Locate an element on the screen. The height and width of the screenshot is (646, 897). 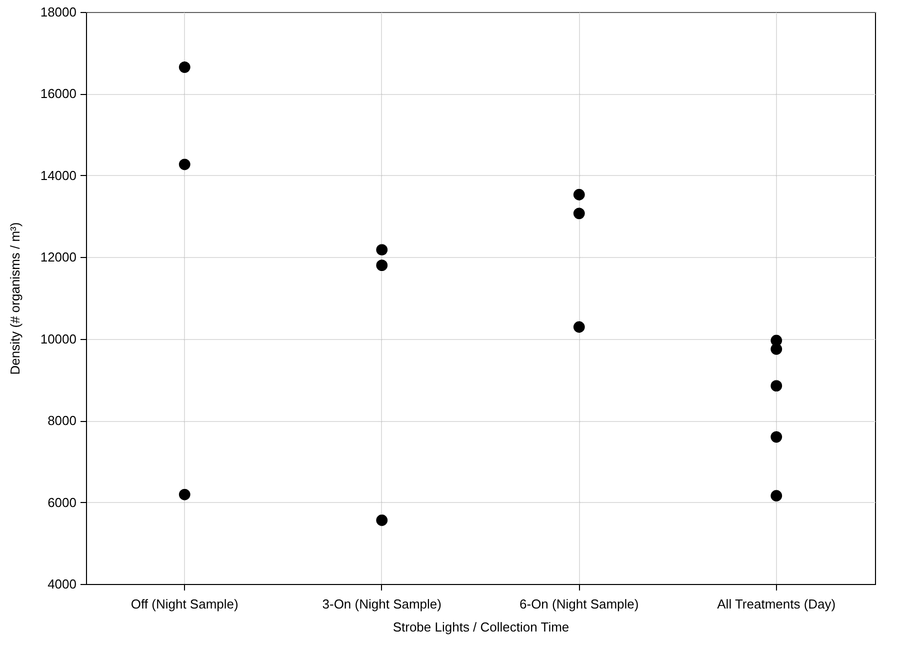
y-tick-label: 6000 is located at coordinates (62, 502).